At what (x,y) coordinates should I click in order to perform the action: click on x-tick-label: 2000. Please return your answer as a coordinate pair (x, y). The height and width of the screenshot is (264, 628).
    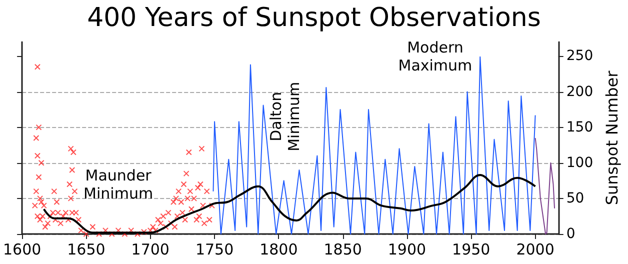
    Looking at the image, I should click on (535, 249).